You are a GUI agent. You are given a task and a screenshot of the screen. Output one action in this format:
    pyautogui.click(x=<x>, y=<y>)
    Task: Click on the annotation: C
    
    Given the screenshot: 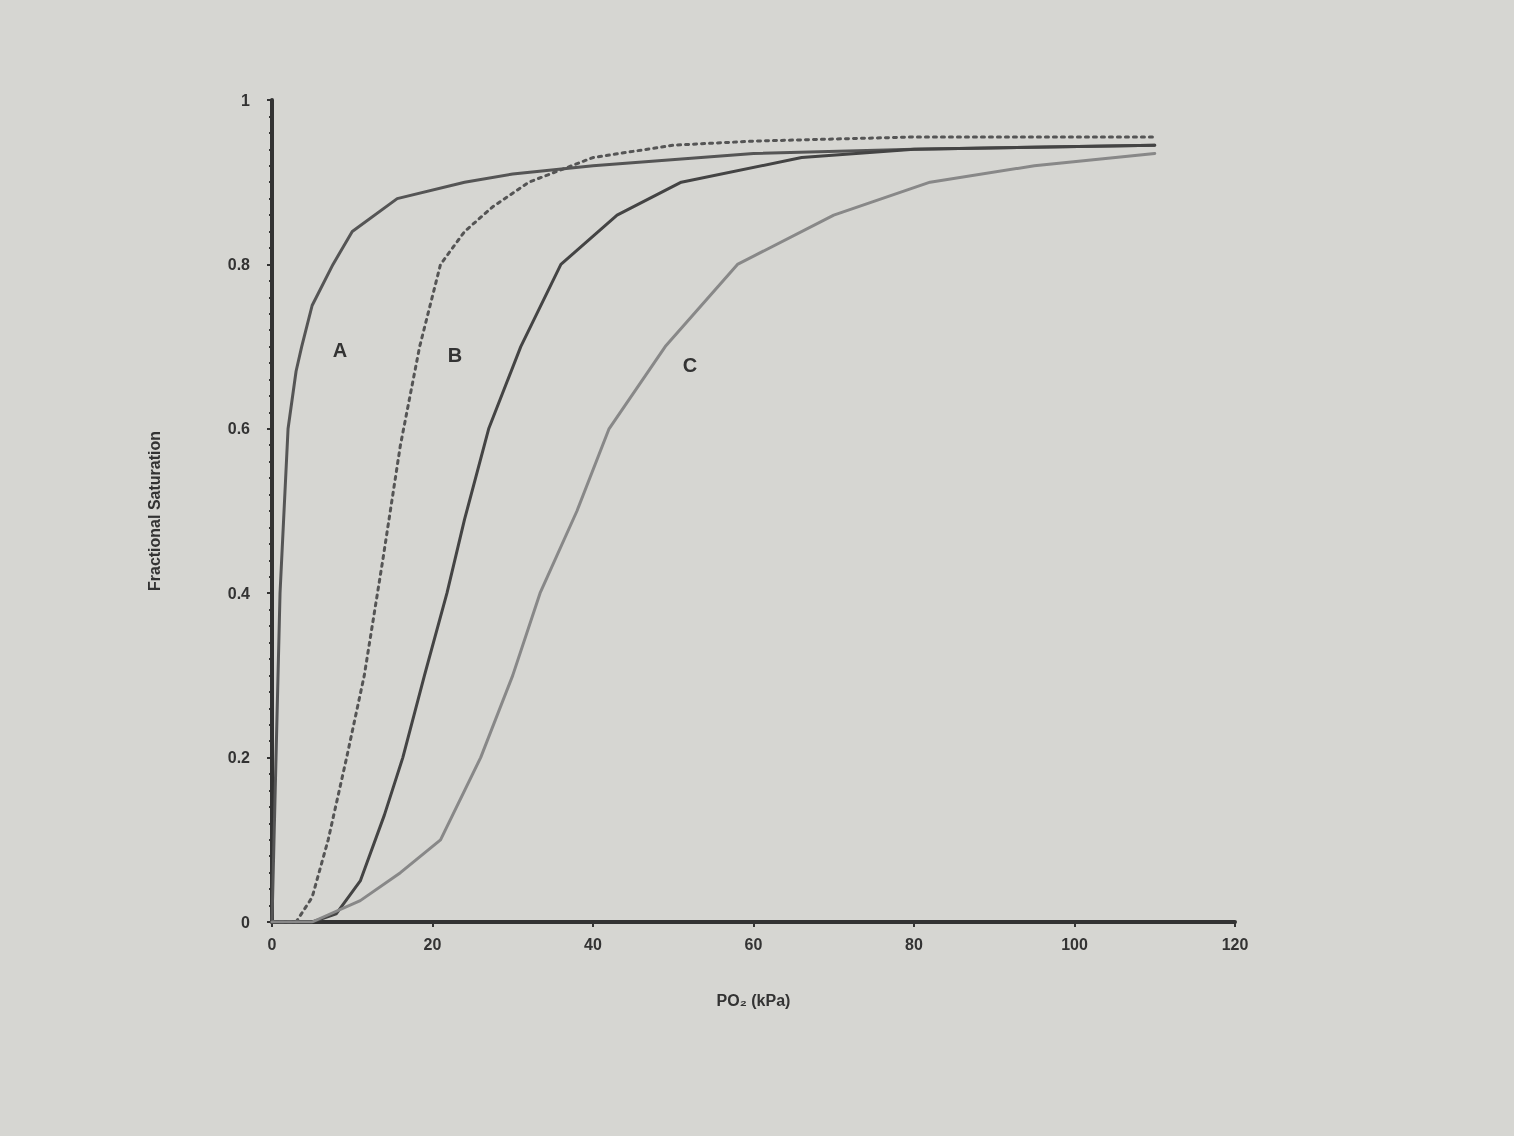 What is the action you would take?
    pyautogui.click(x=690, y=365)
    